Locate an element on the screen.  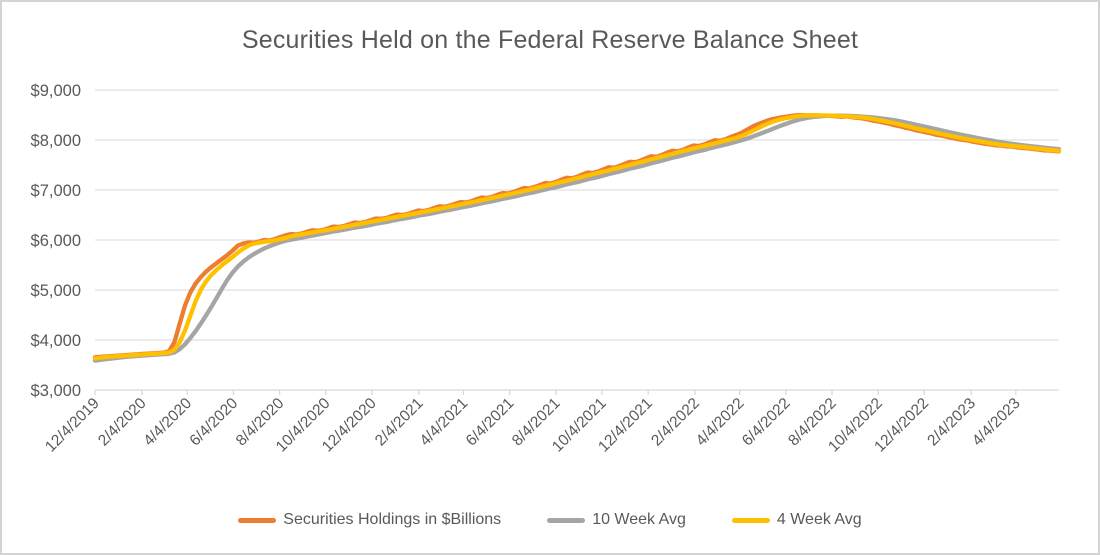
legend-item-securities-holdings: Securities Holdings in $Billions is located at coordinates (369, 520).